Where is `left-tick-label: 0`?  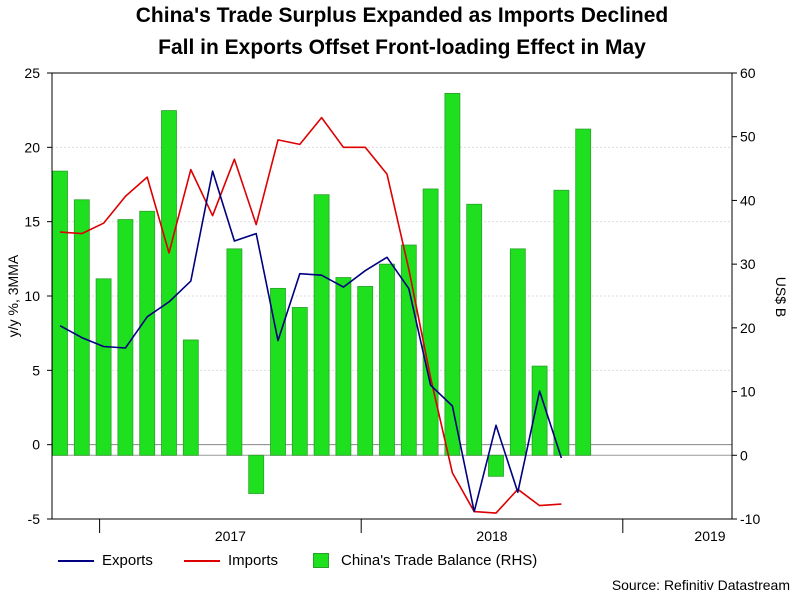 left-tick-label: 0 is located at coordinates (36, 445).